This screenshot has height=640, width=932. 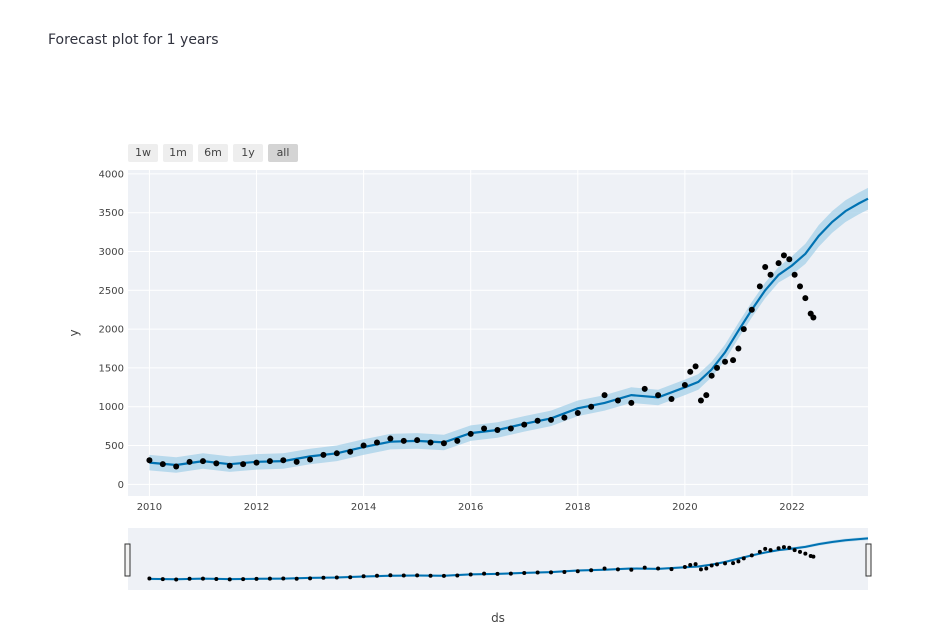 What do you see at coordinates (498, 559) in the screenshot?
I see `range-slider` at bounding box center [498, 559].